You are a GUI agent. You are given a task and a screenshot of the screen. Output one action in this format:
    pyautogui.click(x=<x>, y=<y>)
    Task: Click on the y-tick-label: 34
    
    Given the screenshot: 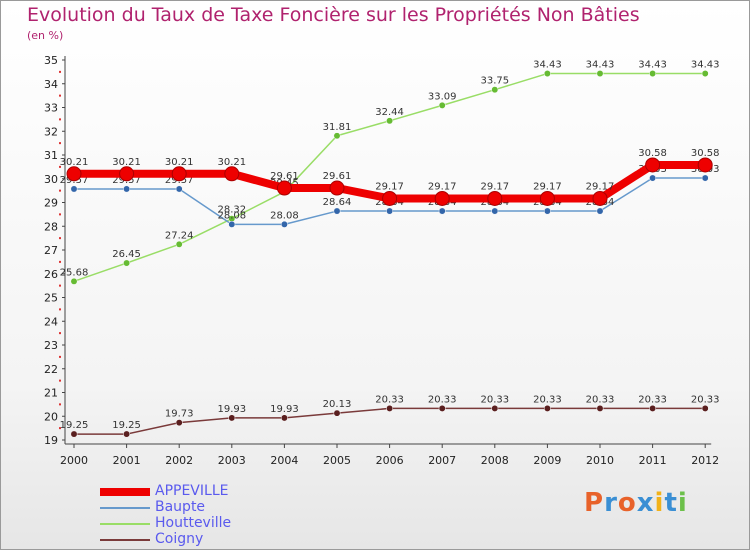 What is the action you would take?
    pyautogui.click(x=51, y=84)
    